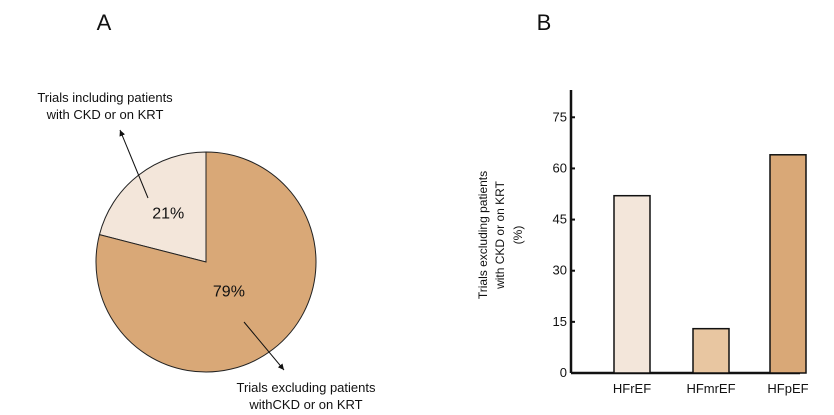  Describe the element at coordinates (134, 164) in the screenshot. I see `arrow-including` at that location.